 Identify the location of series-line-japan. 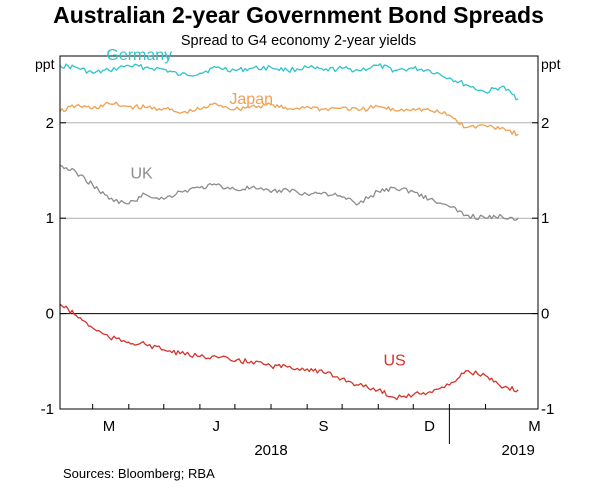
(289, 119).